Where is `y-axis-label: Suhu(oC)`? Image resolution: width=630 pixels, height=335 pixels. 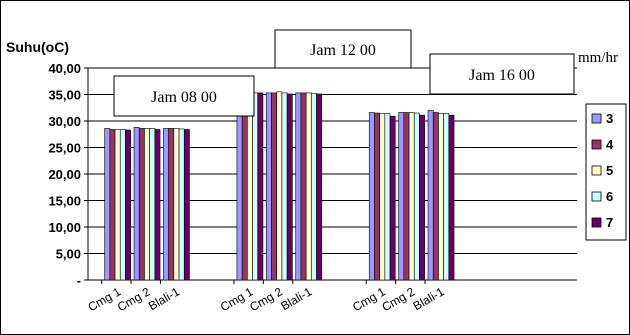
y-axis-label: Suhu(oC) is located at coordinates (37, 47).